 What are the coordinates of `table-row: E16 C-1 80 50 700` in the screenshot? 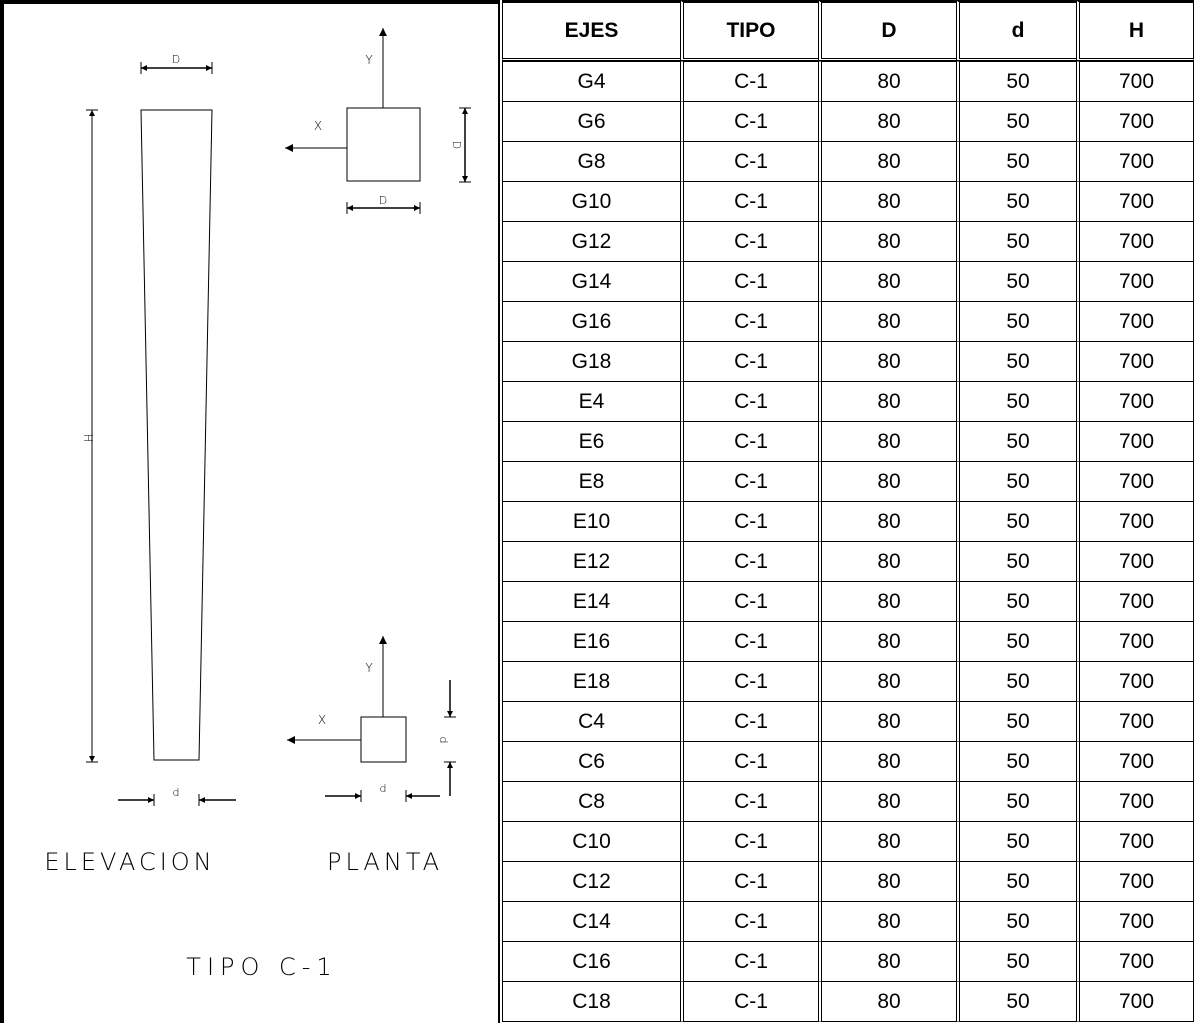 It's located at (848, 641).